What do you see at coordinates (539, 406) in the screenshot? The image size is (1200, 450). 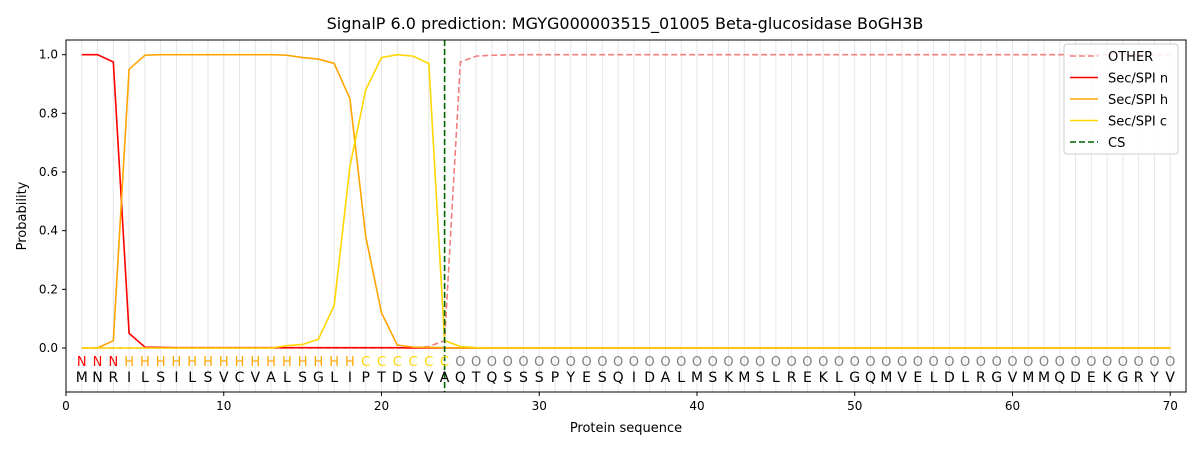 I see `x-tick-label: 30` at bounding box center [539, 406].